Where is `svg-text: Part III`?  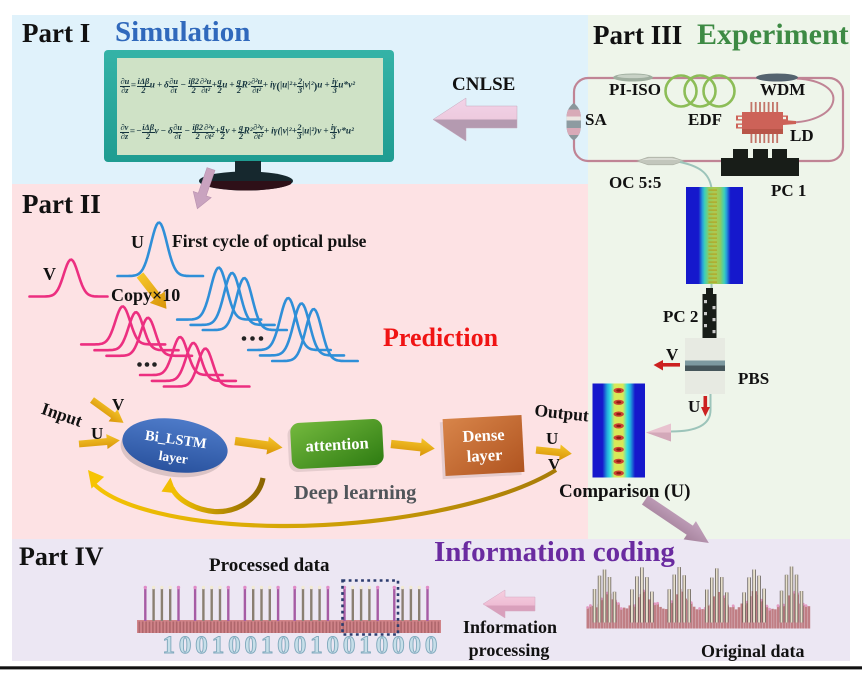 svg-text: Part III is located at coordinates (637, 35).